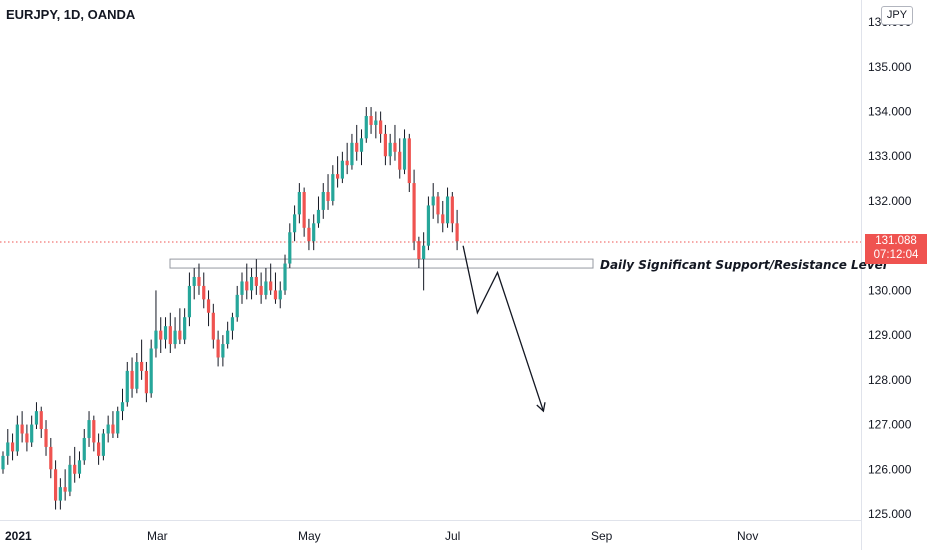 This screenshot has height=550, width=932. Describe the element at coordinates (890, 425) in the screenshot. I see `price-tick-label: 127.000` at that location.